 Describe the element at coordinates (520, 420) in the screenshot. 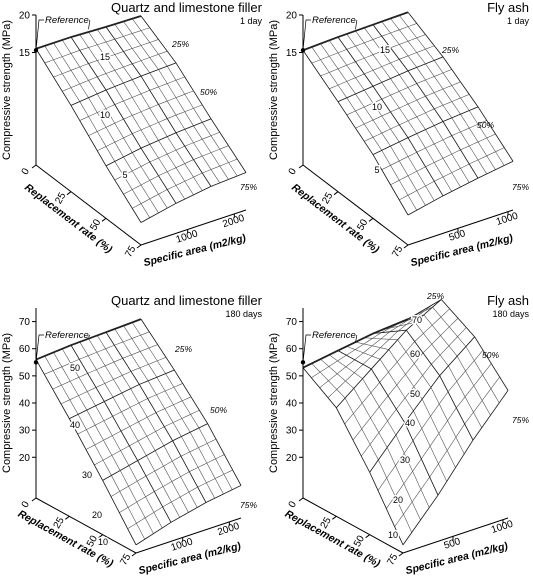

I see `rate-label: 75%` at that location.